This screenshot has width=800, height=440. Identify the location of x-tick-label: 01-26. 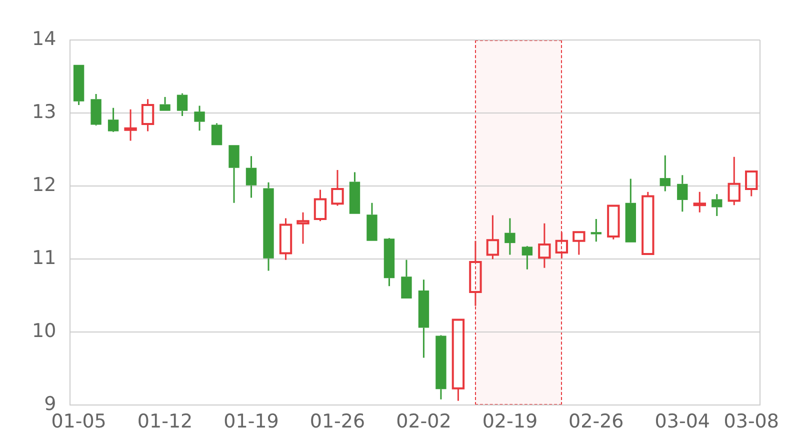
(338, 421).